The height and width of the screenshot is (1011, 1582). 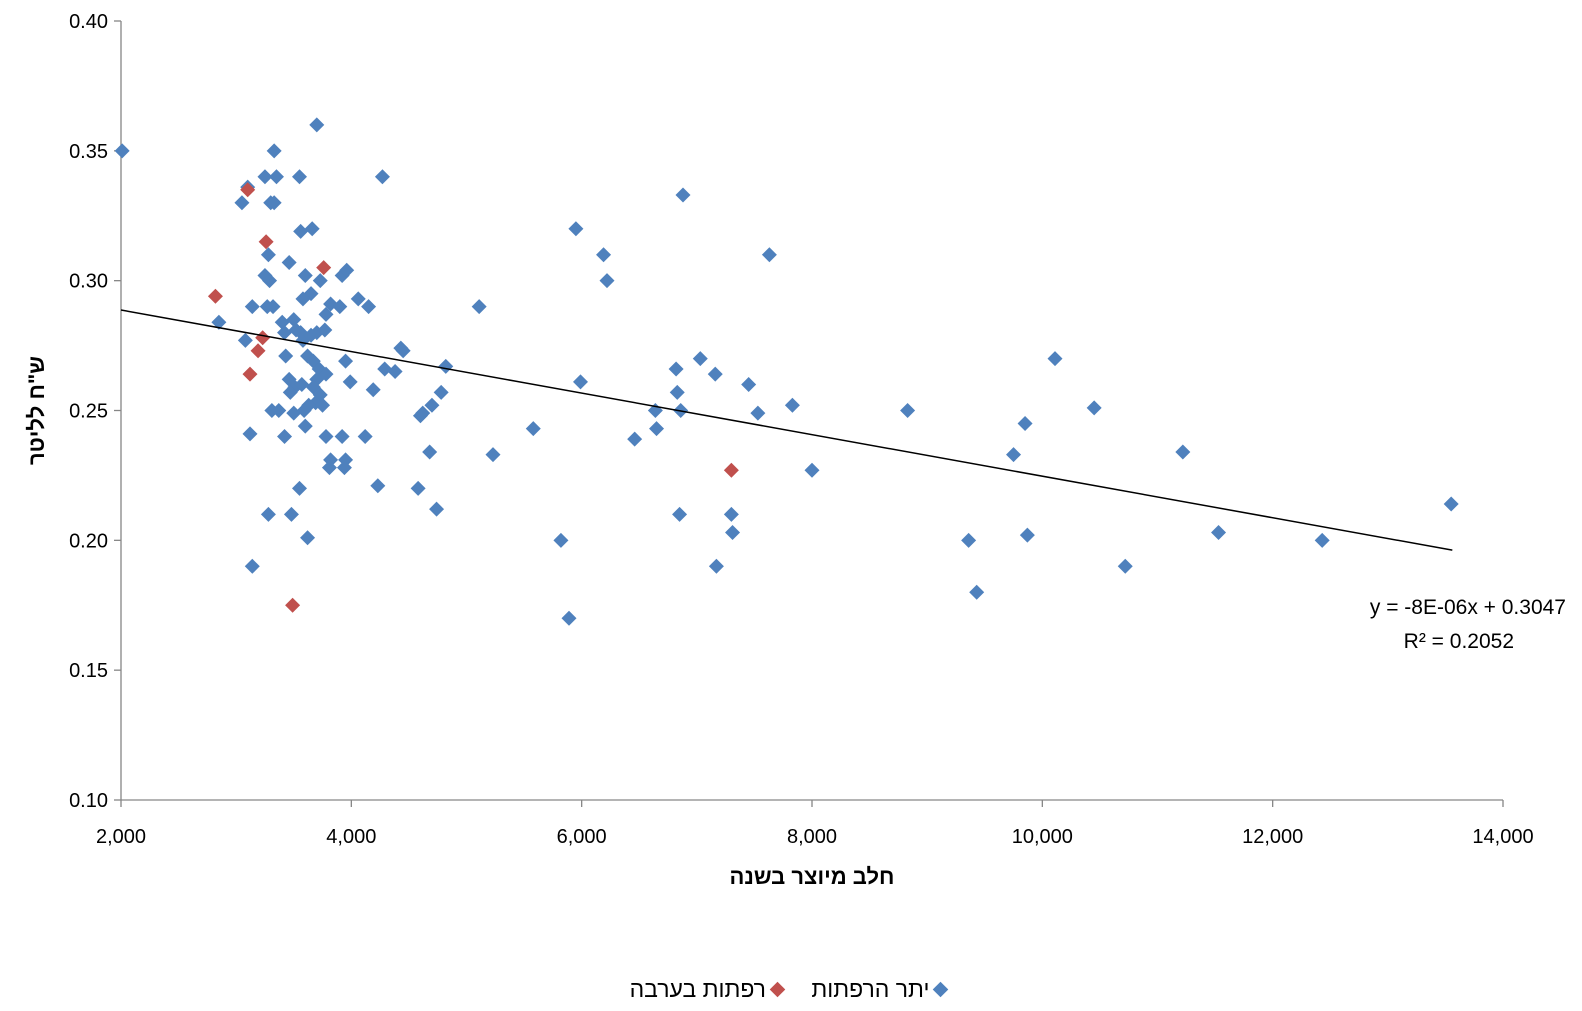 I want to click on x-tick-label: 10,000, so click(x=1042, y=837).